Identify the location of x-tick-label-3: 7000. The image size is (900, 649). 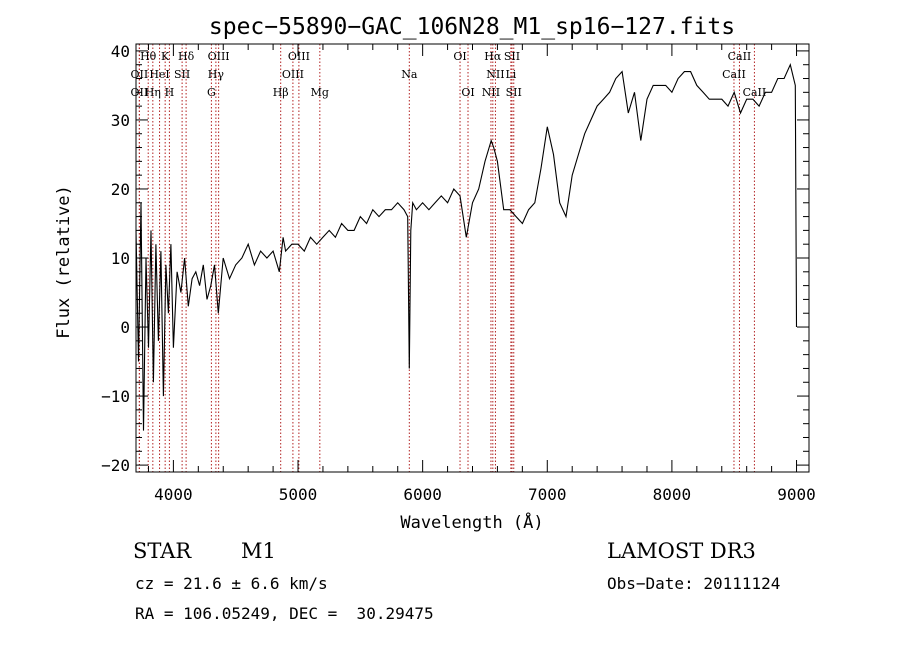
(547, 494).